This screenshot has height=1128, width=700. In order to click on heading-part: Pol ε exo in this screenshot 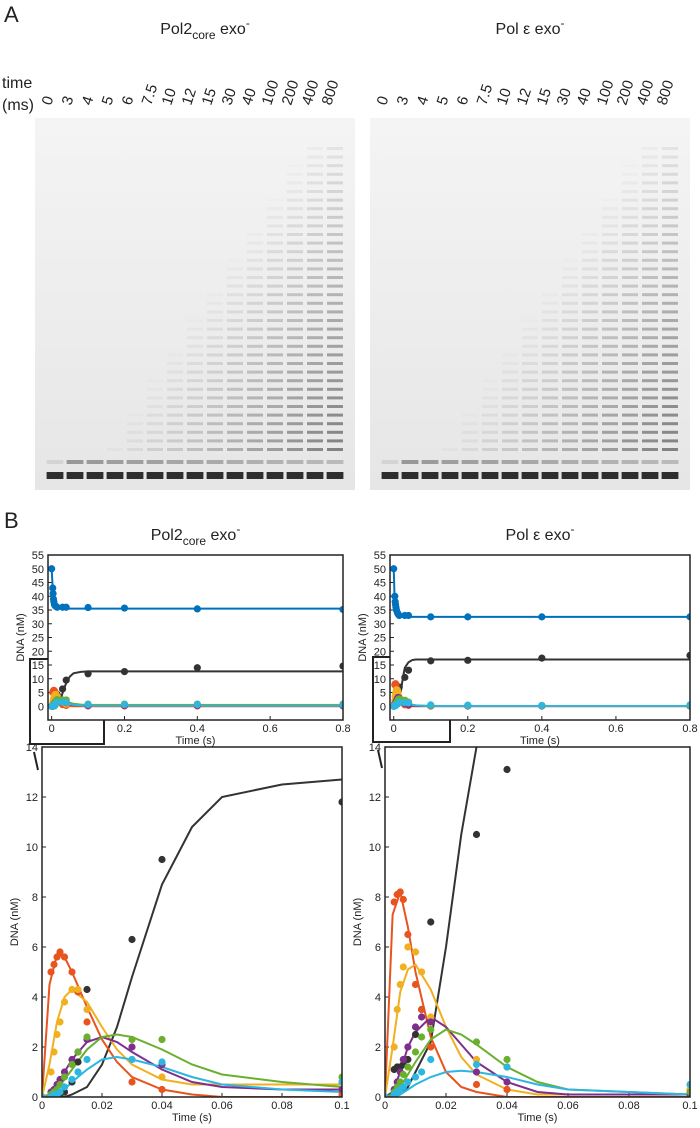, I will do `click(528, 29)`.